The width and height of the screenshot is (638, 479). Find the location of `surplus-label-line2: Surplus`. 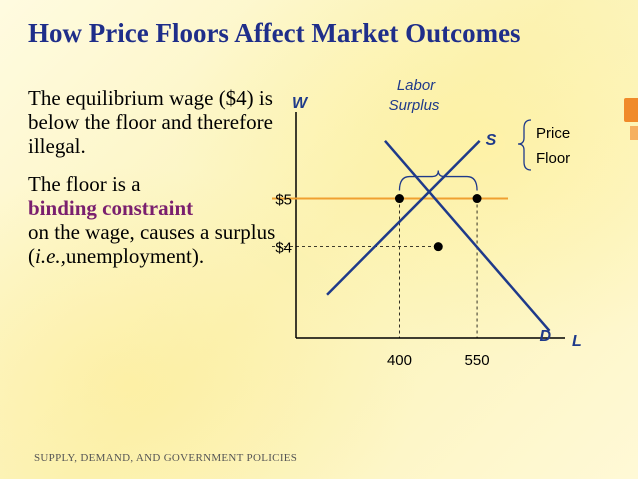

surplus-label-line2: Surplus is located at coordinates (414, 105).